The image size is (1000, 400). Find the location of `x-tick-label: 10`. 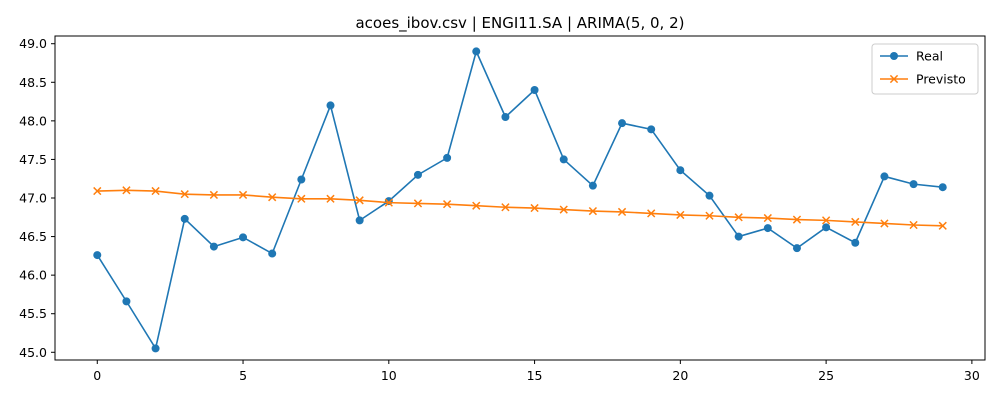

x-tick-label: 10 is located at coordinates (389, 375).